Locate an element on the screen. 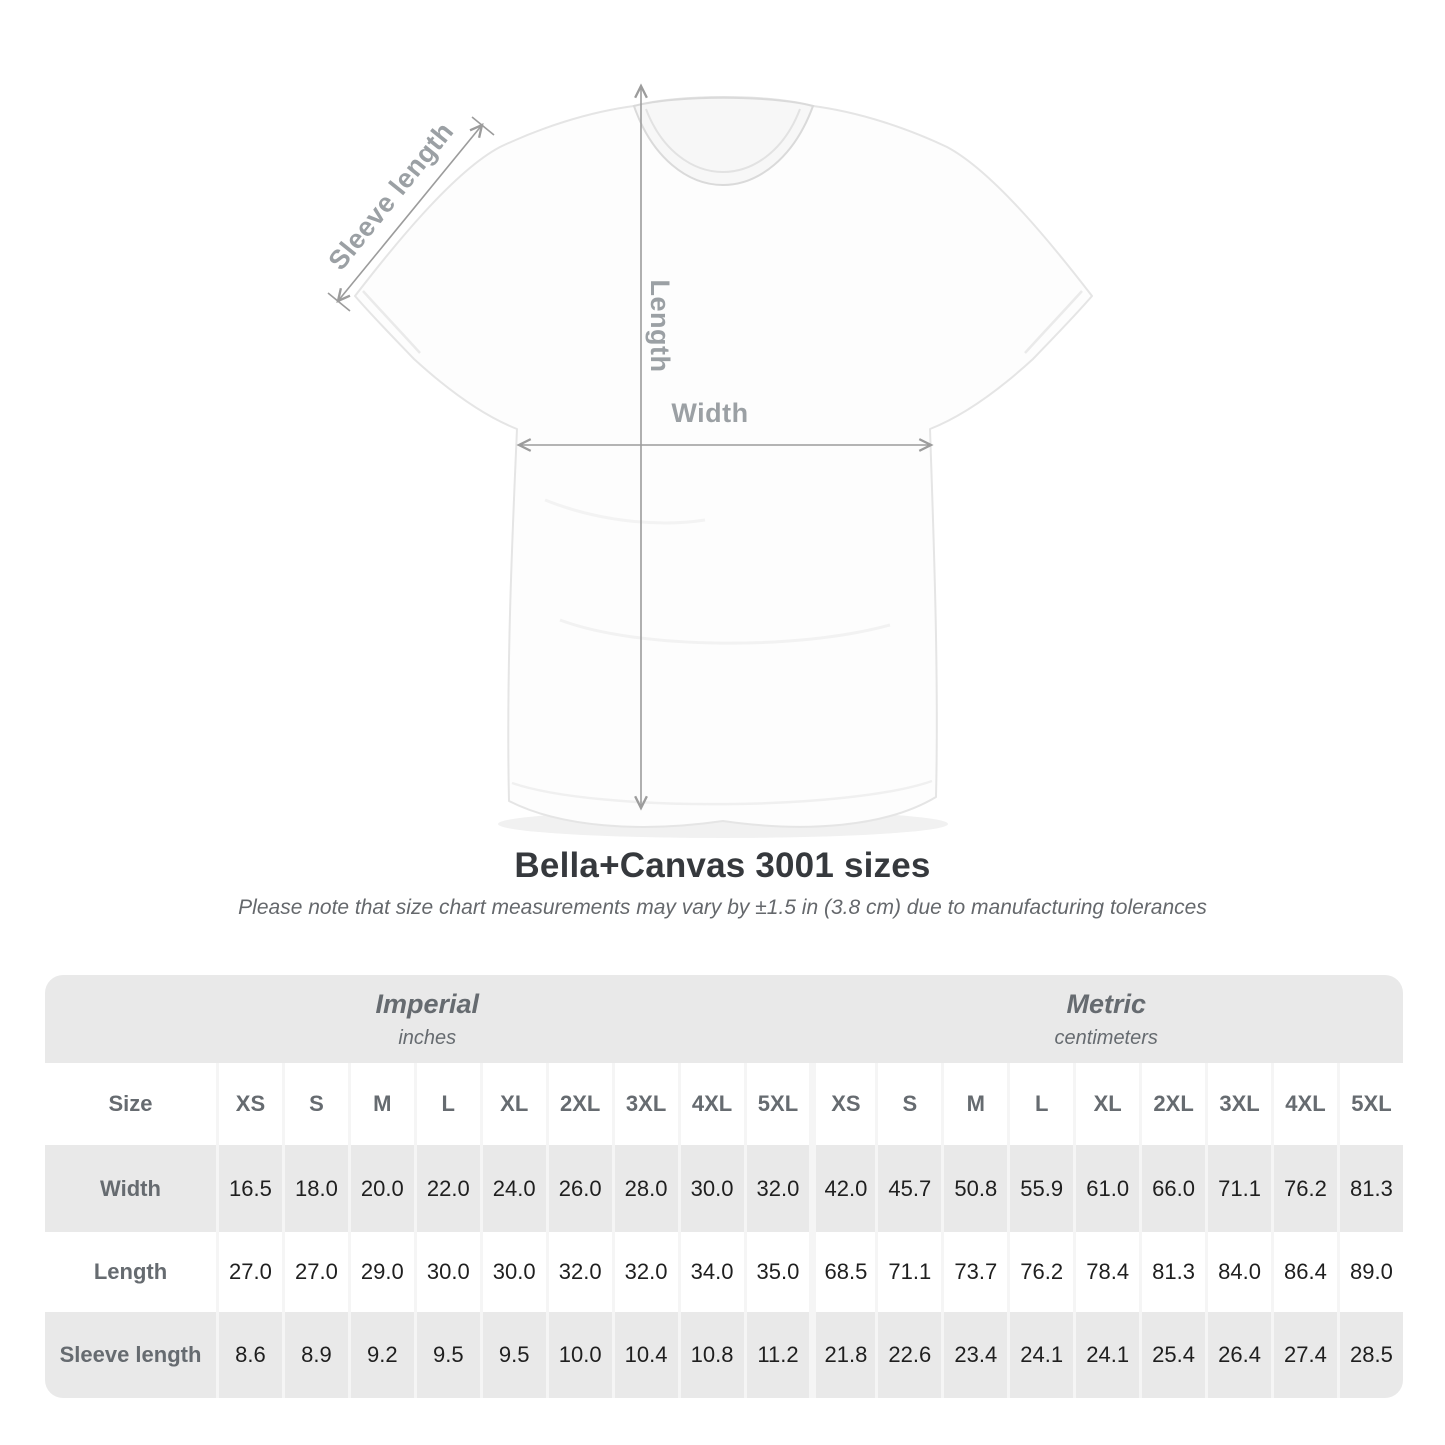 Image resolution: width=1445 pixels, height=1445 pixels. value-cell: 28.5 is located at coordinates (1369, 1355).